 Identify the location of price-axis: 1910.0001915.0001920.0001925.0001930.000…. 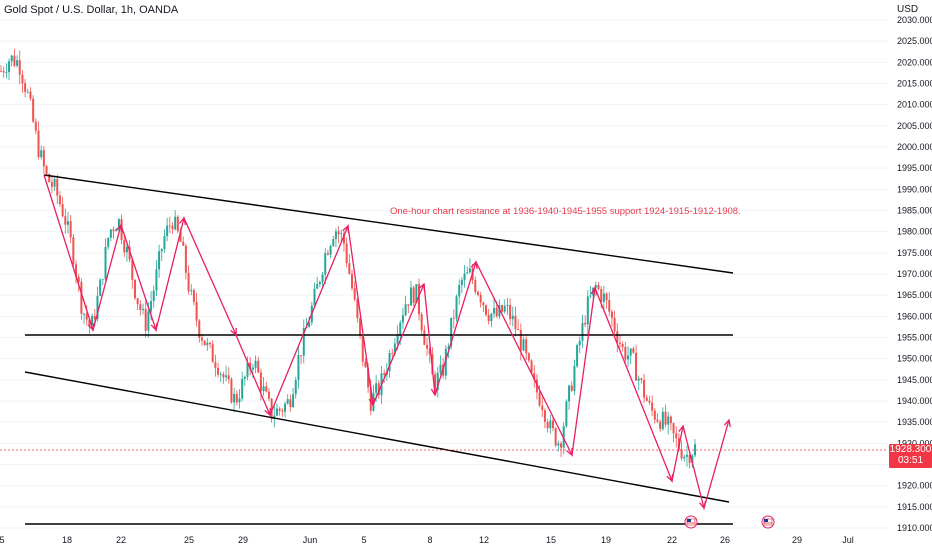
(914, 274).